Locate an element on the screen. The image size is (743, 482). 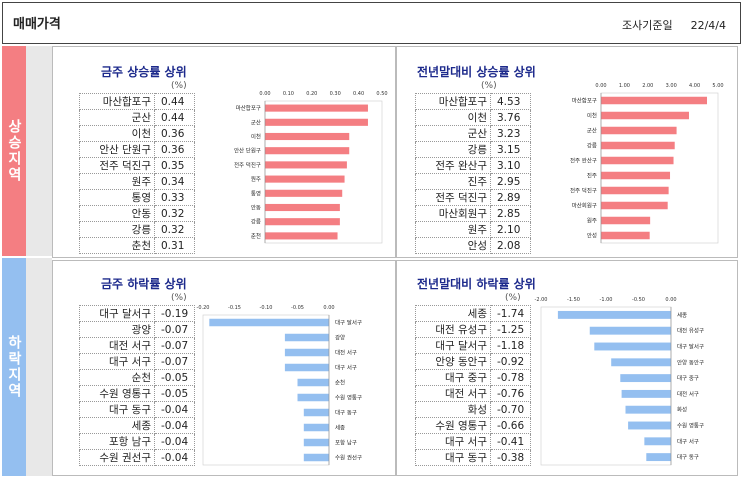
panel-title: 금주 하락률 상위 is located at coordinates (144, 284).